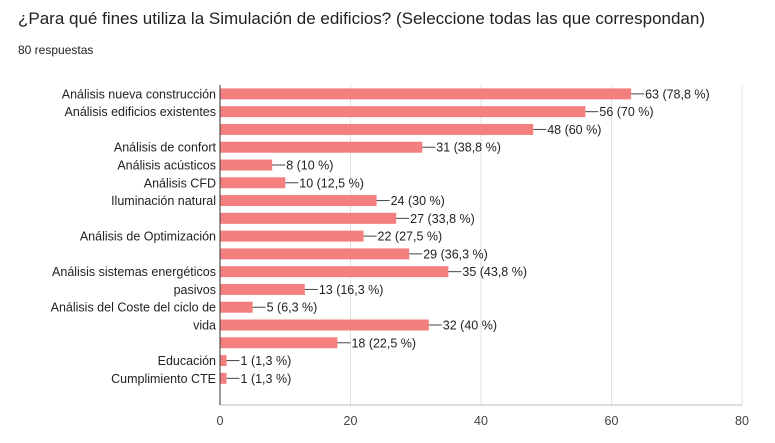 The image size is (775, 443). Describe the element at coordinates (204, 326) in the screenshot. I see `category-label: vida` at that location.